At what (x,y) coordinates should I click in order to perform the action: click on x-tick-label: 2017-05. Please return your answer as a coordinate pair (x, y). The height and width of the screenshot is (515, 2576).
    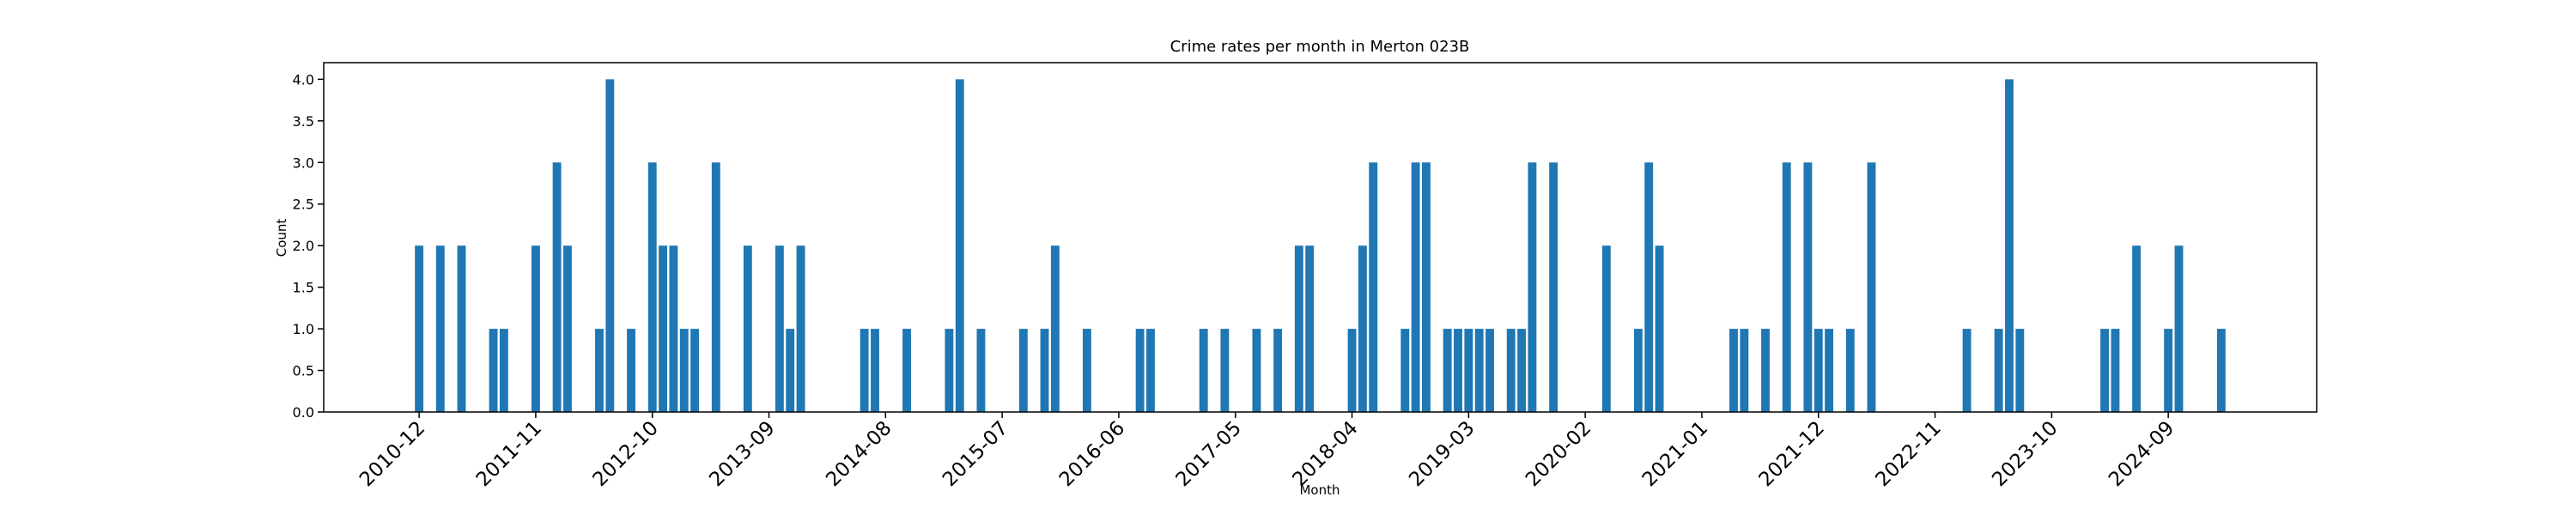
    Looking at the image, I should click on (1209, 454).